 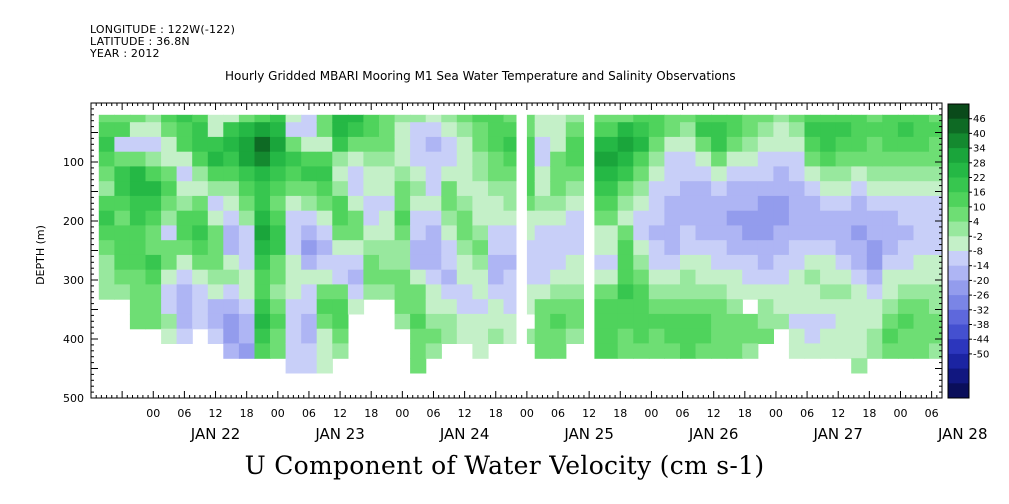 What do you see at coordinates (588, 434) in the screenshot?
I see `x-day-label: JAN 25` at bounding box center [588, 434].